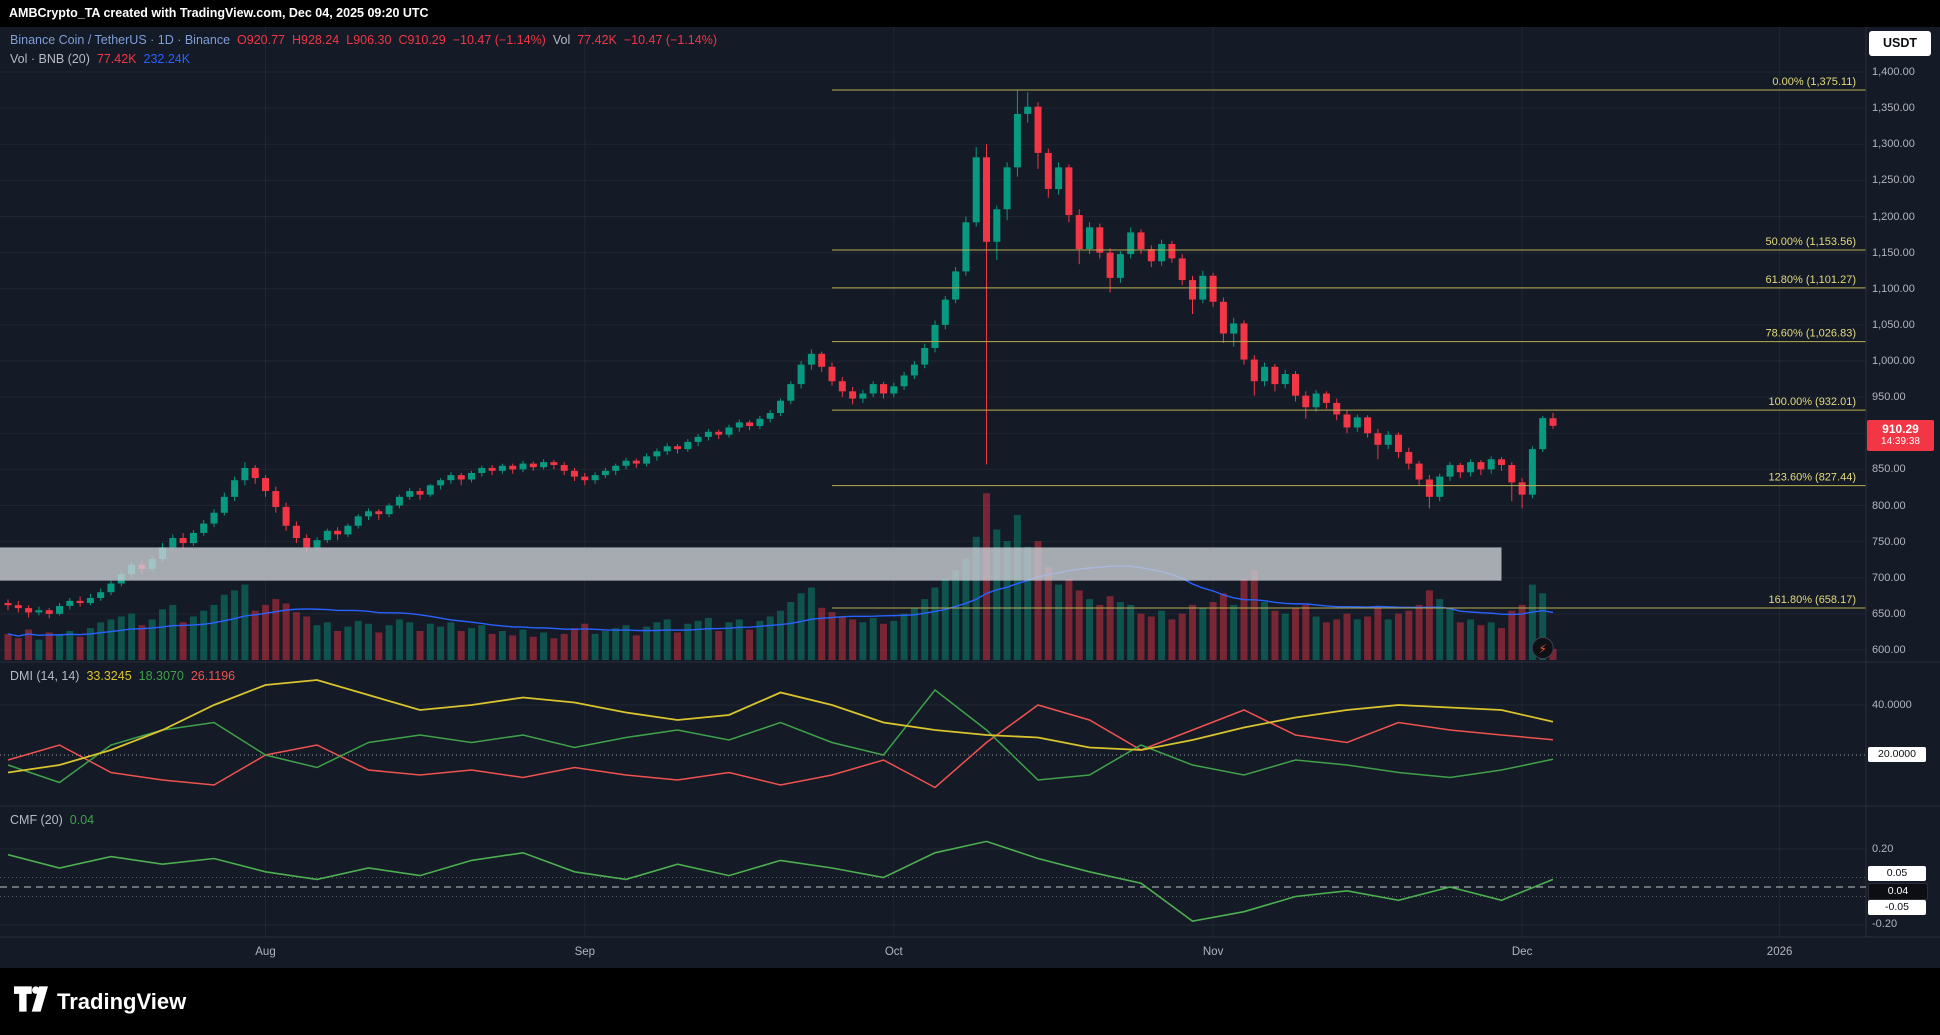 This screenshot has height=1035, width=1940. What do you see at coordinates (1897, 873) in the screenshot?
I see `cmf-level-badge-pos: 0.05` at bounding box center [1897, 873].